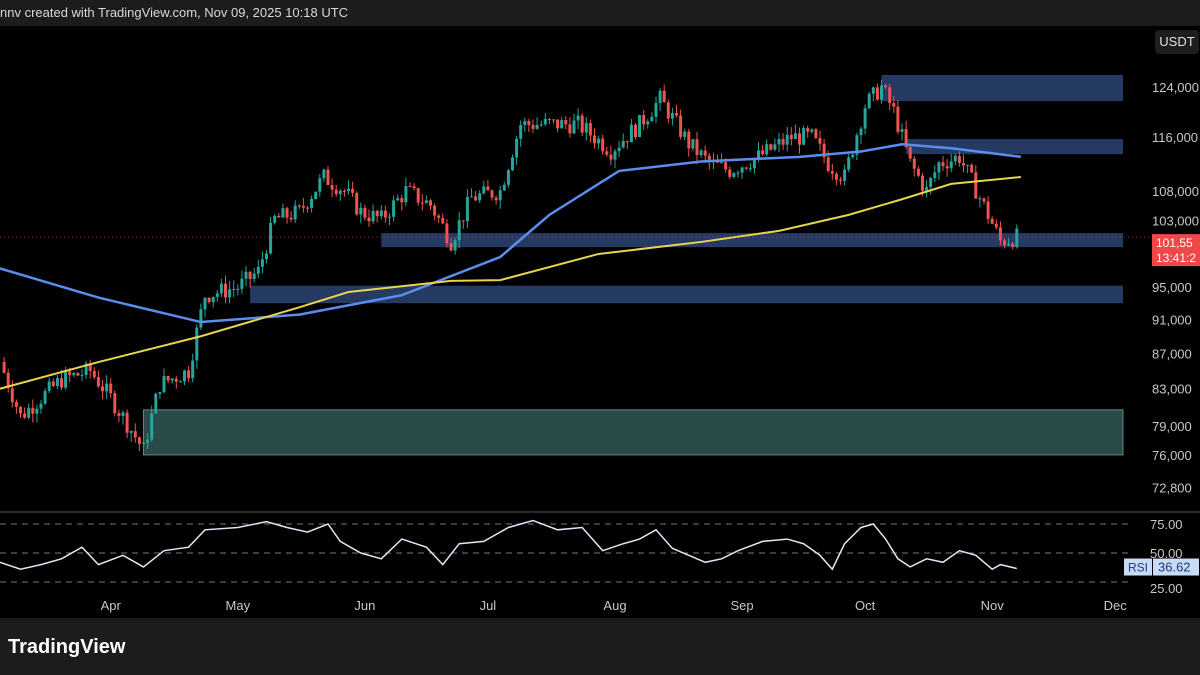  What do you see at coordinates (1177, 42) in the screenshot?
I see `currency-badge: USDT` at bounding box center [1177, 42].